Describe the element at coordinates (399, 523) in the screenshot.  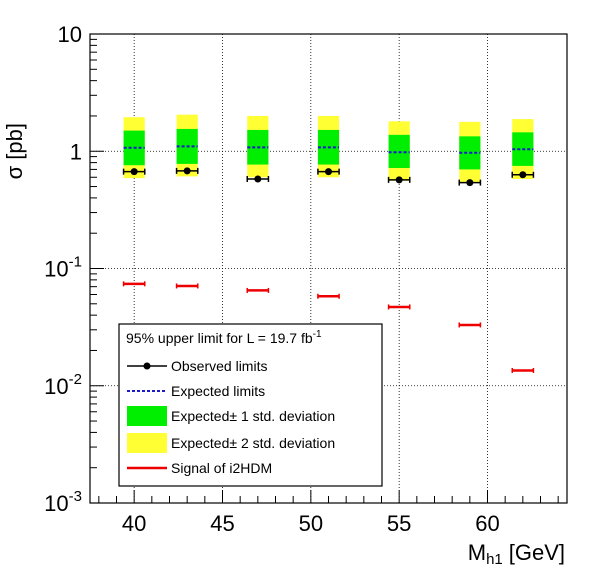
I see `x-tick-label: 55` at that location.